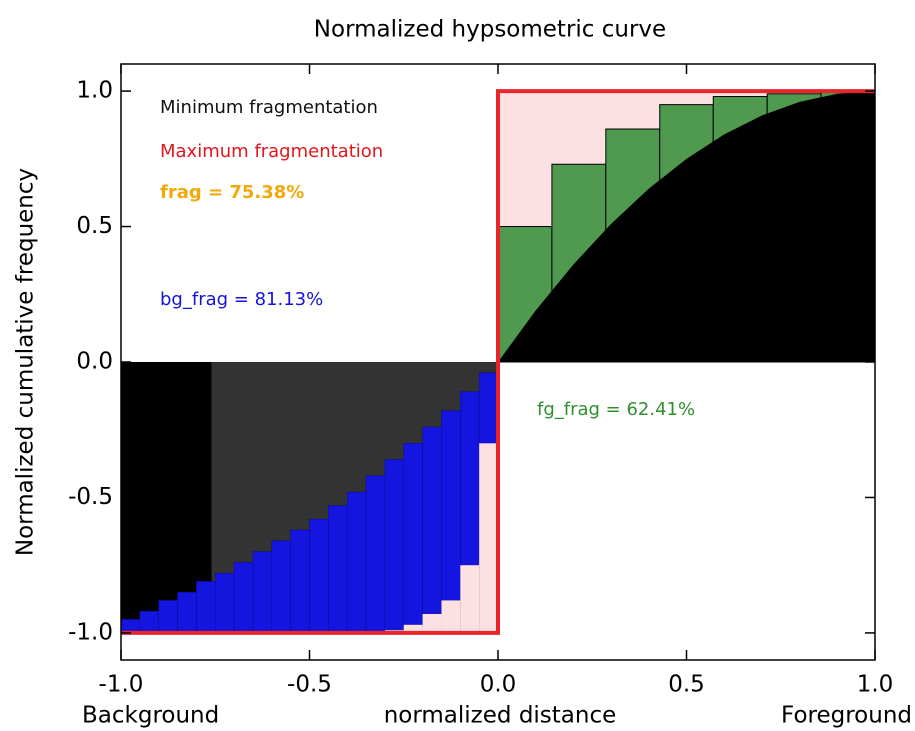 Image resolution: width=915 pixels, height=731 pixels. What do you see at coordinates (490, 30) in the screenshot?
I see `chart-title: Normalized hypsometric curve` at bounding box center [490, 30].